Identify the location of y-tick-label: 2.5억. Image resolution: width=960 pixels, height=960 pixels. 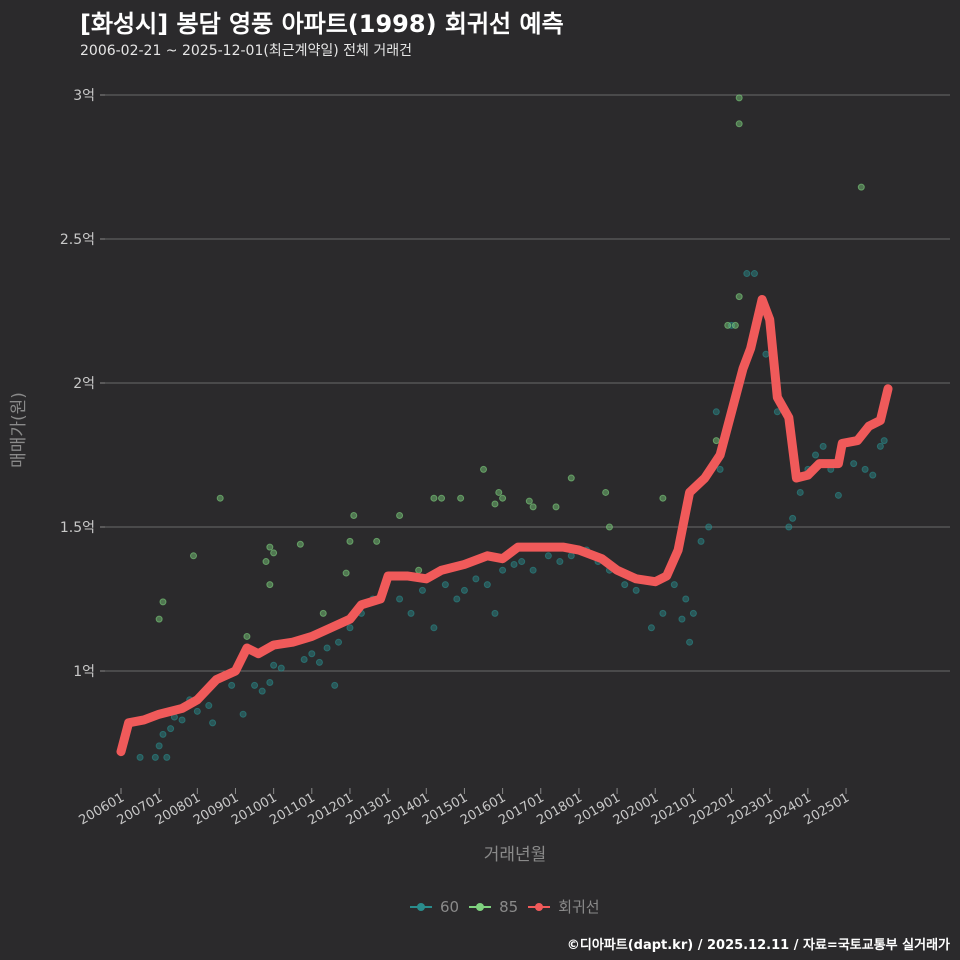
(77, 240).